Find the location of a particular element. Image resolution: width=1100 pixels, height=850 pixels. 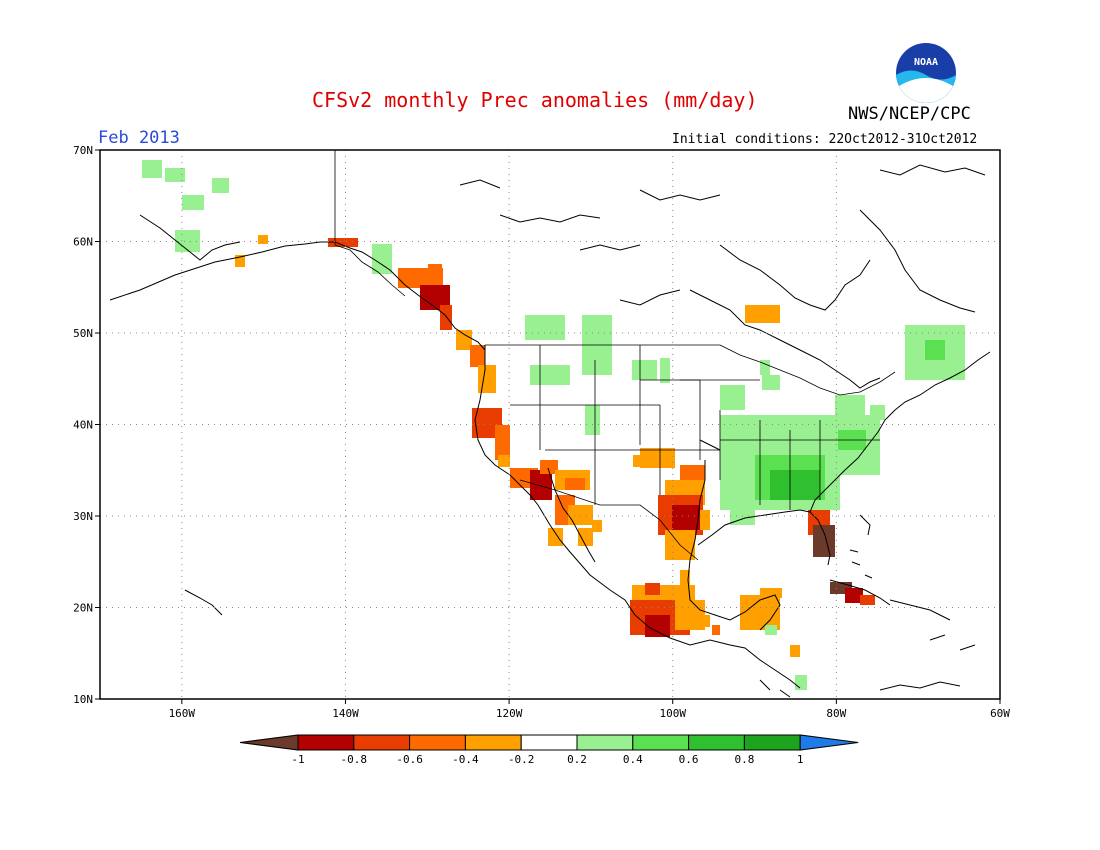

lon-label: 160W is located at coordinates (182, 713).